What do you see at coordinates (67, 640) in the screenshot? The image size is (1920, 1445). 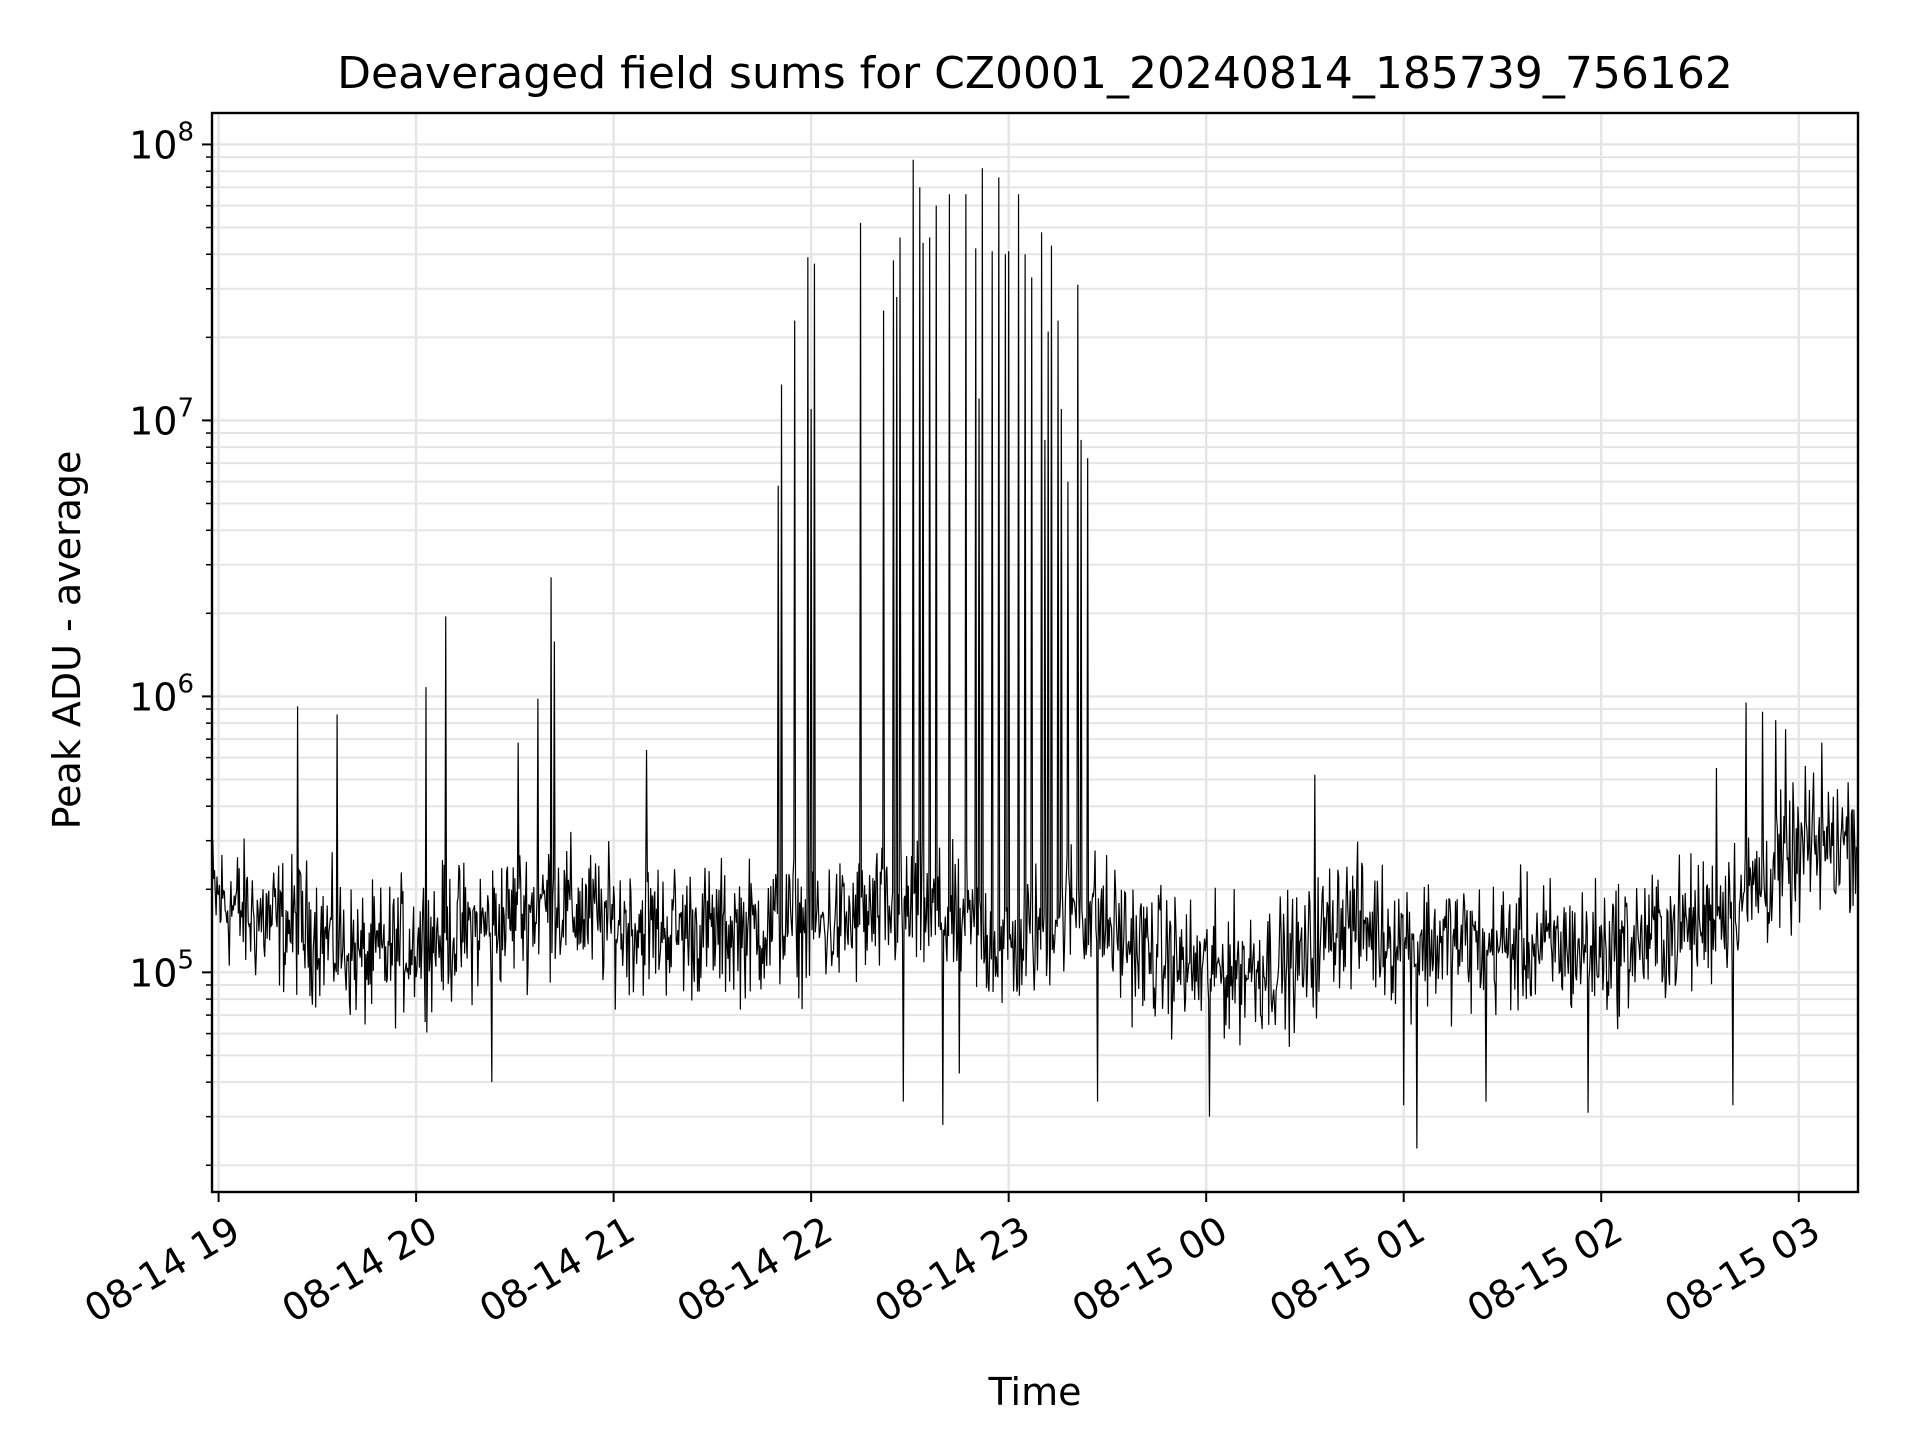 I see `y-axis-label: Peak ADU - average` at bounding box center [67, 640].